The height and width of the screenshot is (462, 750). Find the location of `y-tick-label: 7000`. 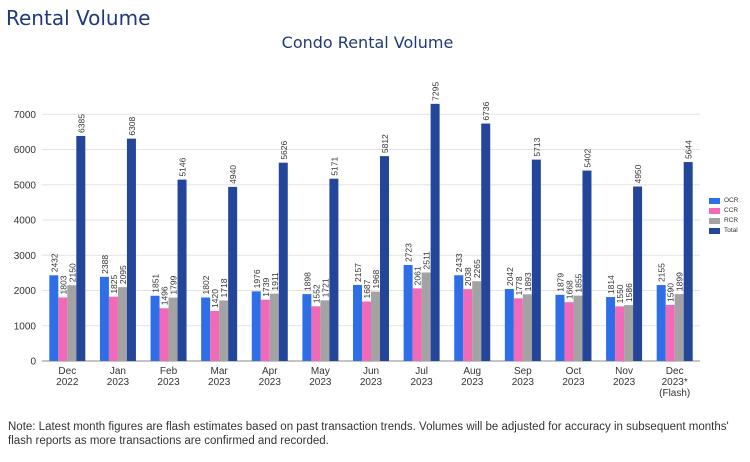

y-tick-label: 7000 is located at coordinates (25, 115).